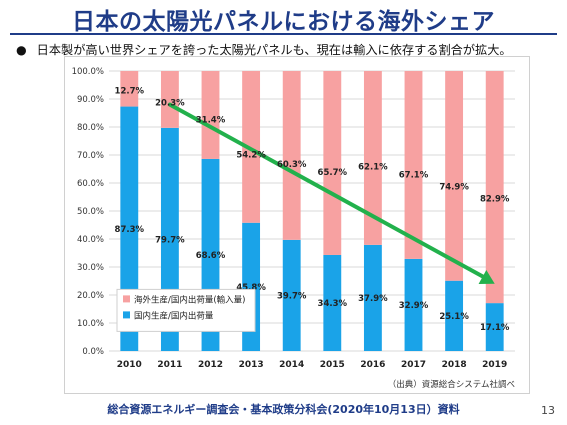 The image size is (567, 425). I want to click on data-label-overseas: 20.3%, so click(170, 103).